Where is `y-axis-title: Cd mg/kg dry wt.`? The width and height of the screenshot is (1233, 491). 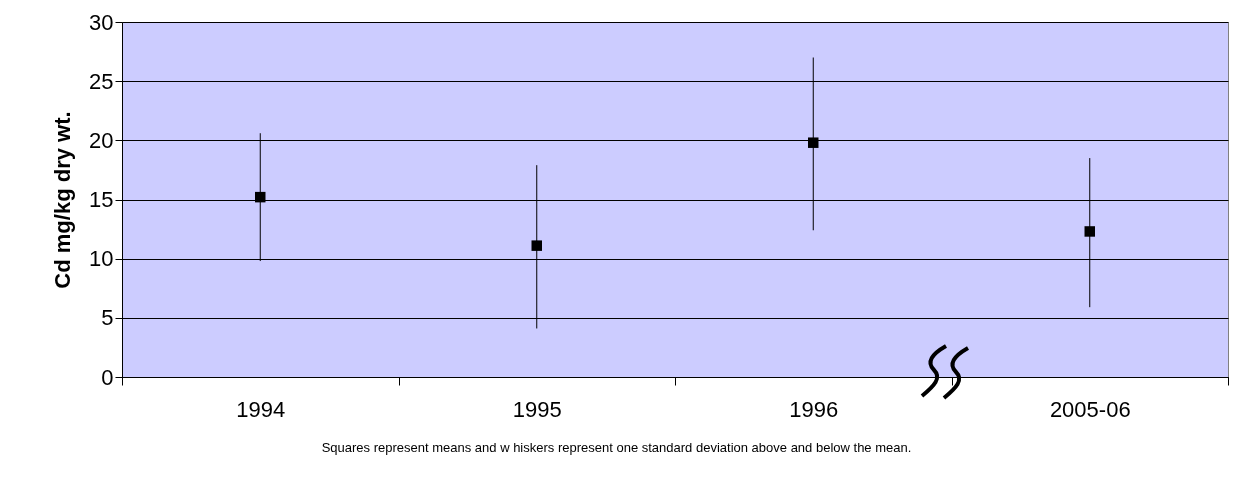 y-axis-title: Cd mg/kg dry wt. is located at coordinates (63, 200).